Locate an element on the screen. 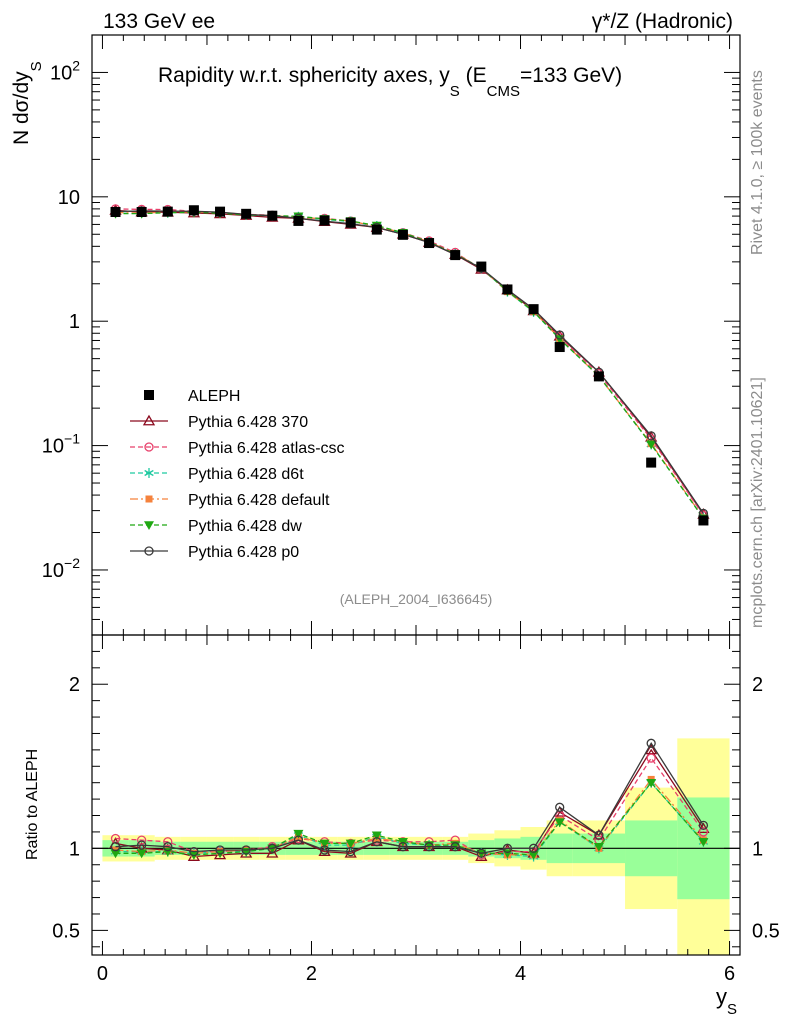 The height and width of the screenshot is (1024, 786). x-tick-label: 4 is located at coordinates (520, 974).